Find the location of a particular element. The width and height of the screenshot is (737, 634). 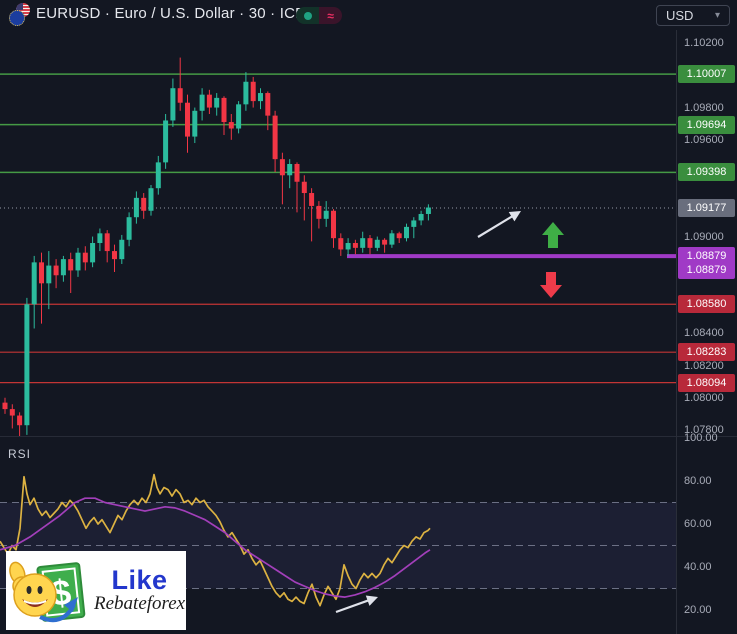

rsi-axis-label: 100.00 is located at coordinates (701, 438).